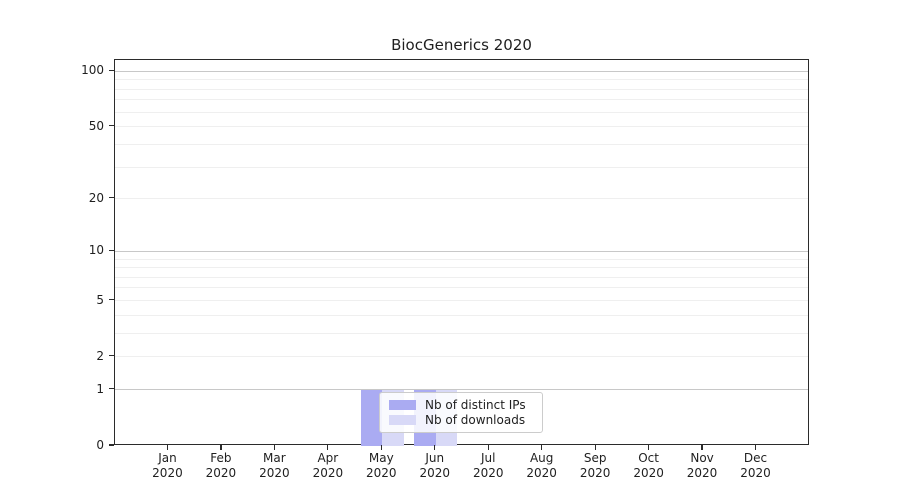  Describe the element at coordinates (274, 458) in the screenshot. I see `x-tick-label-line: Mar` at that location.